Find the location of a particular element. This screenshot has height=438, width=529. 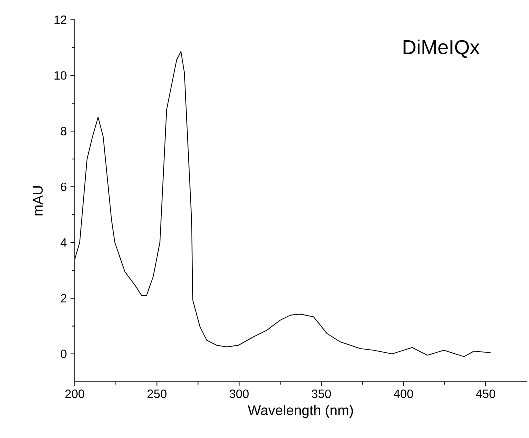

y-tick-label: 8 is located at coordinates (64, 131).